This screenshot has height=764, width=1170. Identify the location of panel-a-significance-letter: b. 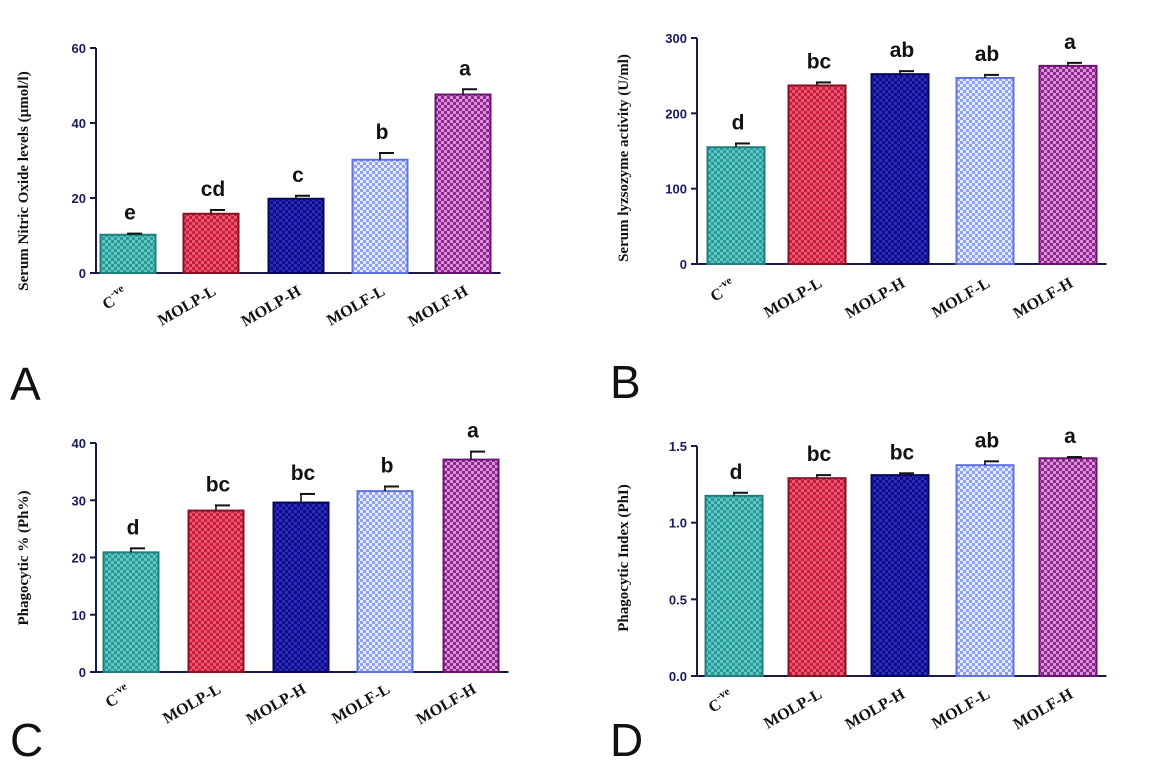
(382, 132).